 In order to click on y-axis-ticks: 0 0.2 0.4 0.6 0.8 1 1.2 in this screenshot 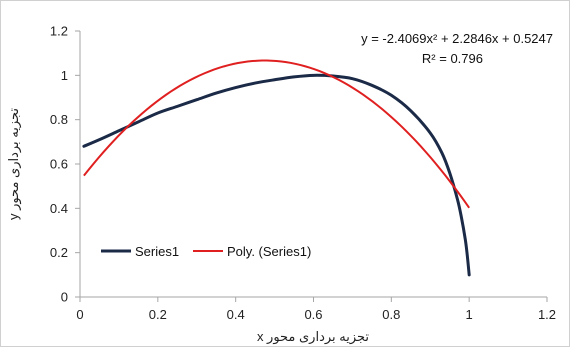, I will do `click(65, 164)`.